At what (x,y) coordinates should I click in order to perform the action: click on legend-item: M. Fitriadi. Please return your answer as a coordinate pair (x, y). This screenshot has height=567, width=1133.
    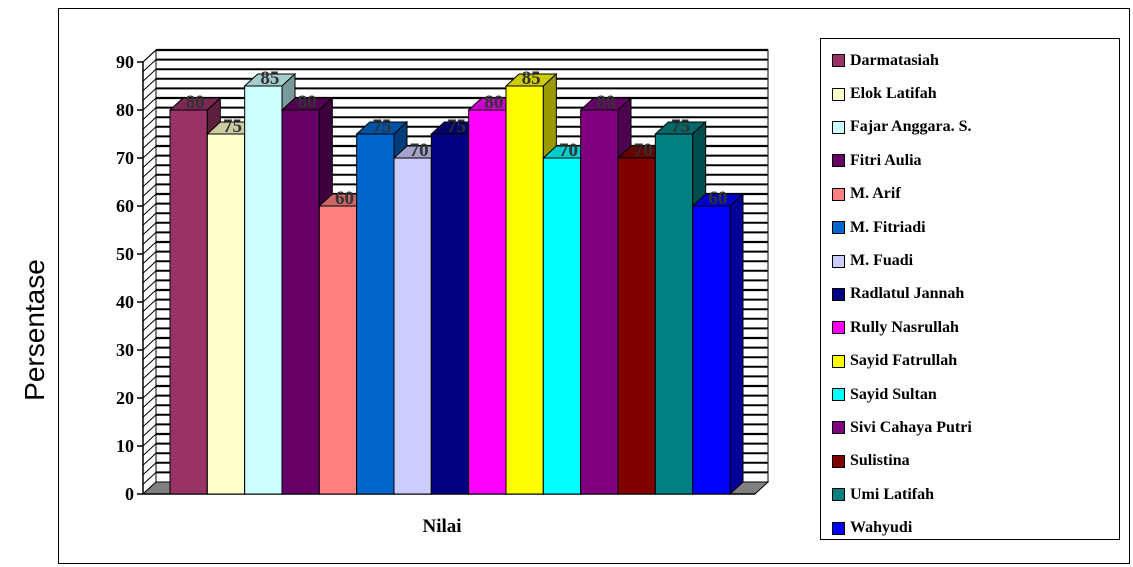
    Looking at the image, I should click on (975, 227).